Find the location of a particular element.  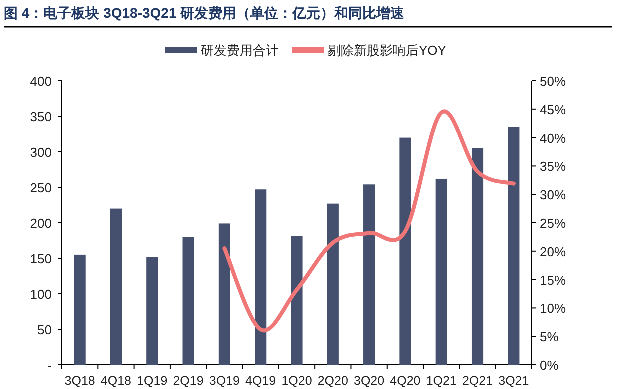

x-tick-label: 4Q18 is located at coordinates (116, 381).